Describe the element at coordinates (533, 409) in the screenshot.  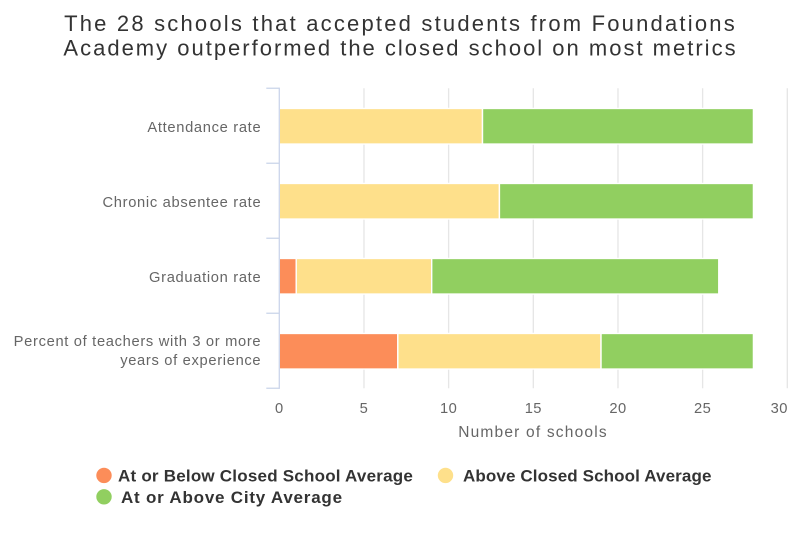
I see `svg-text: 15` at that location.